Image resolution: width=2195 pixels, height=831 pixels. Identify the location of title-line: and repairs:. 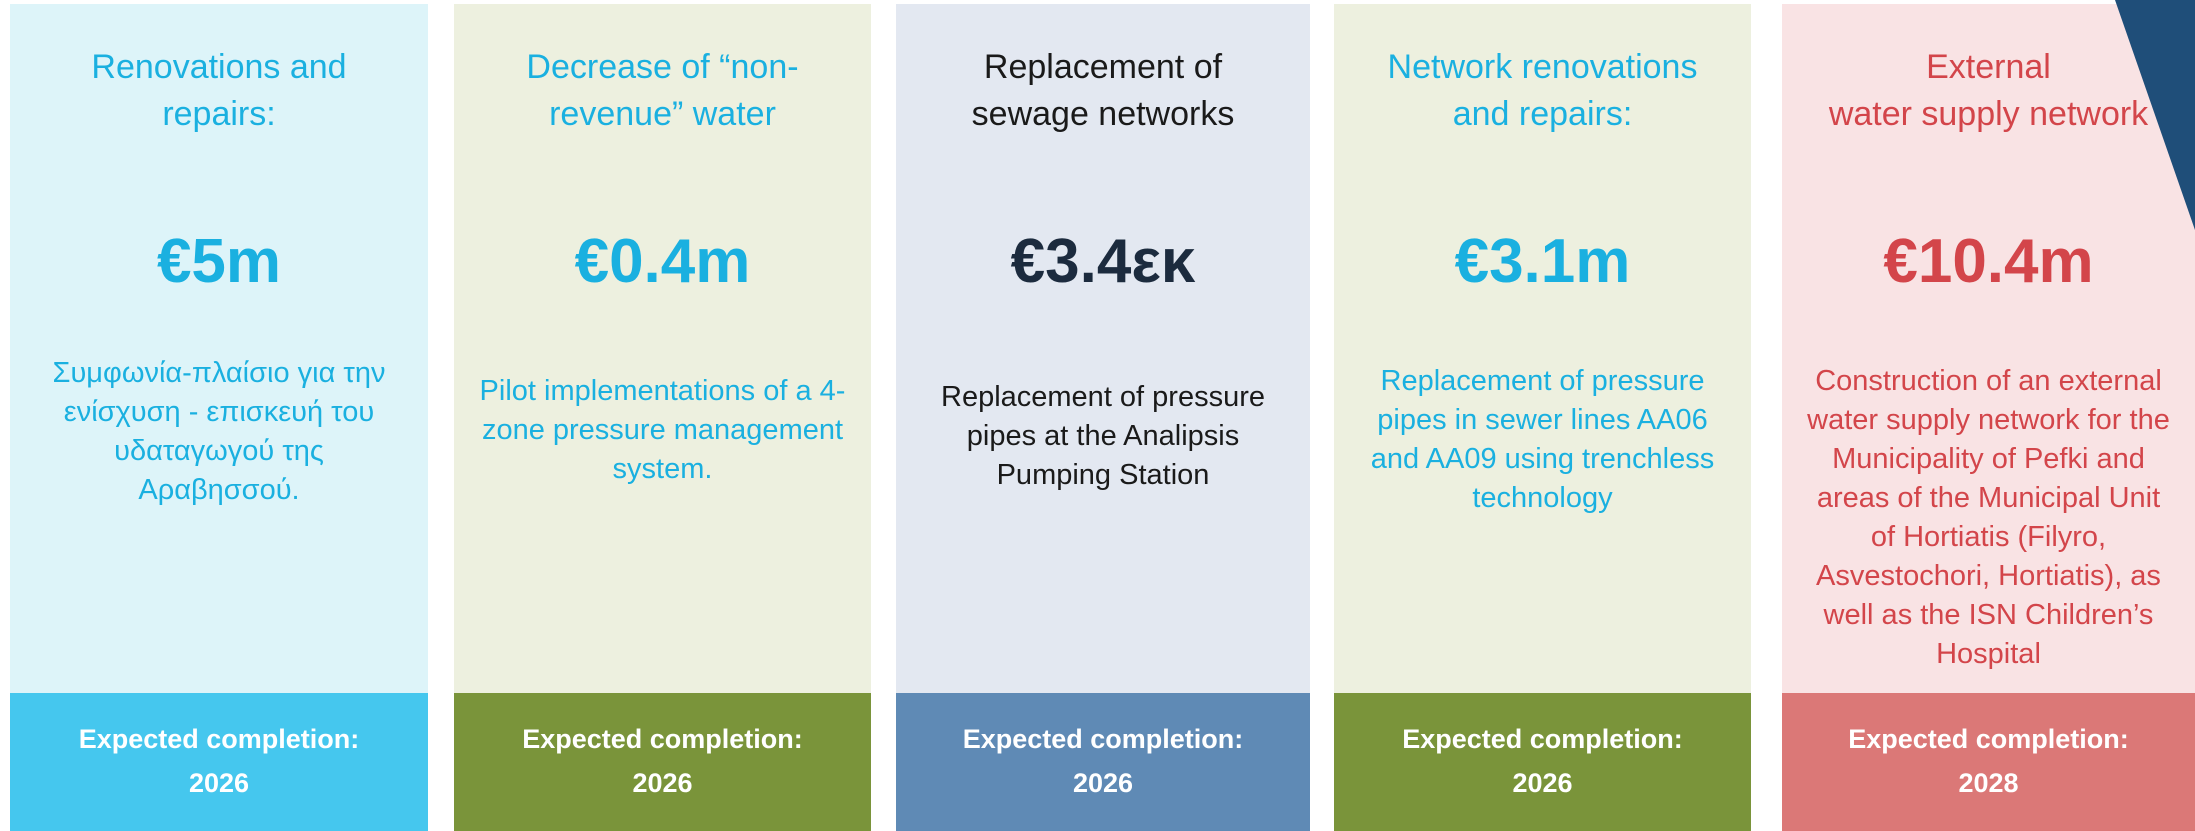
(1542, 114).